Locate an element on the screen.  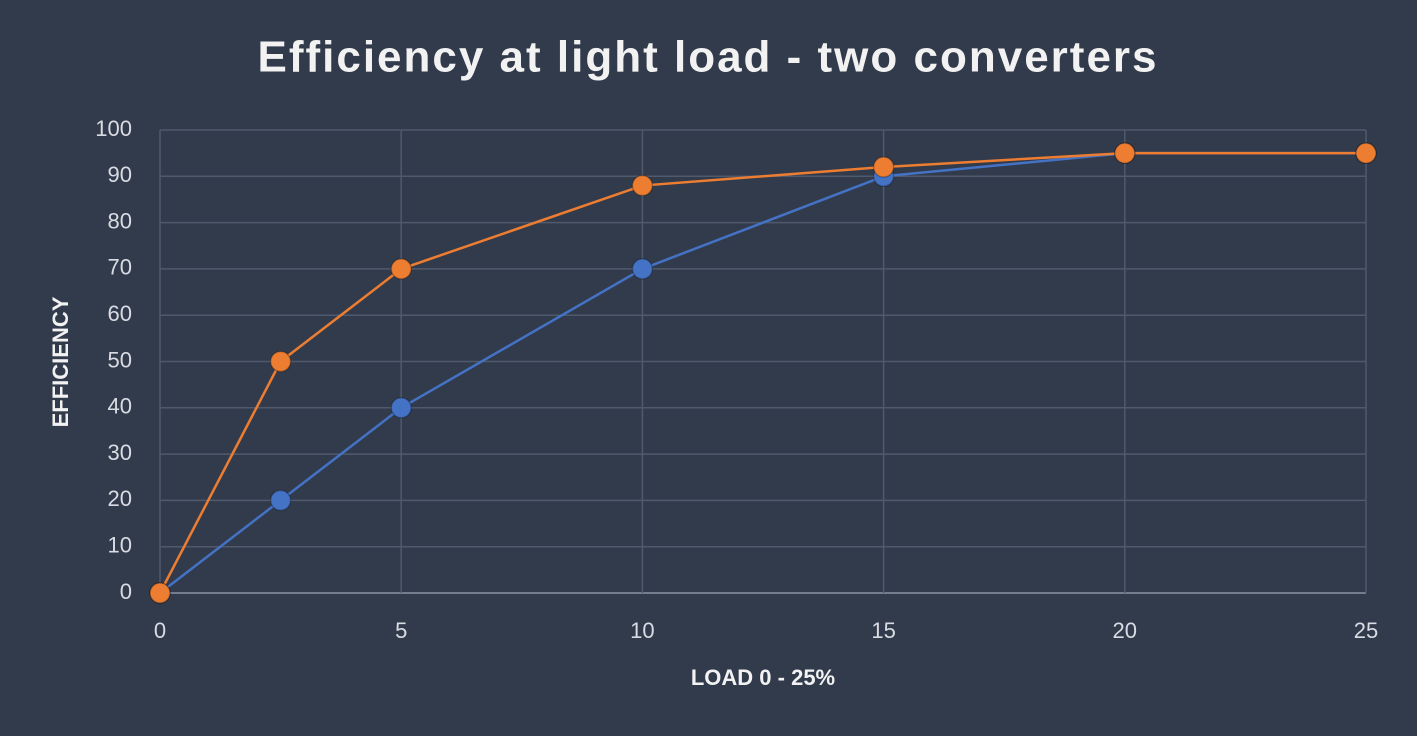
x-tick-label: 10 is located at coordinates (642, 630).